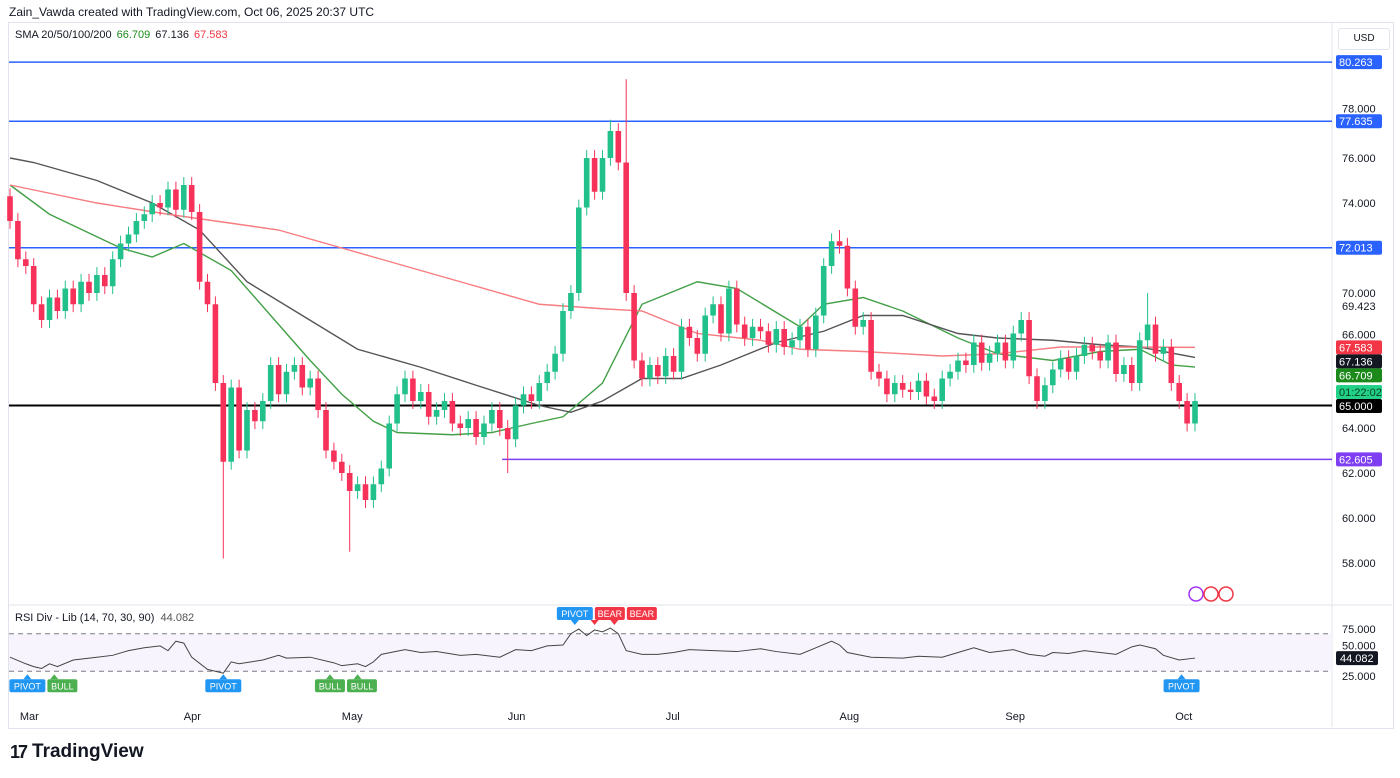 The width and height of the screenshot is (1400, 778). I want to click on sma-legend-name: SMA 20/50/100/200, so click(63, 35).